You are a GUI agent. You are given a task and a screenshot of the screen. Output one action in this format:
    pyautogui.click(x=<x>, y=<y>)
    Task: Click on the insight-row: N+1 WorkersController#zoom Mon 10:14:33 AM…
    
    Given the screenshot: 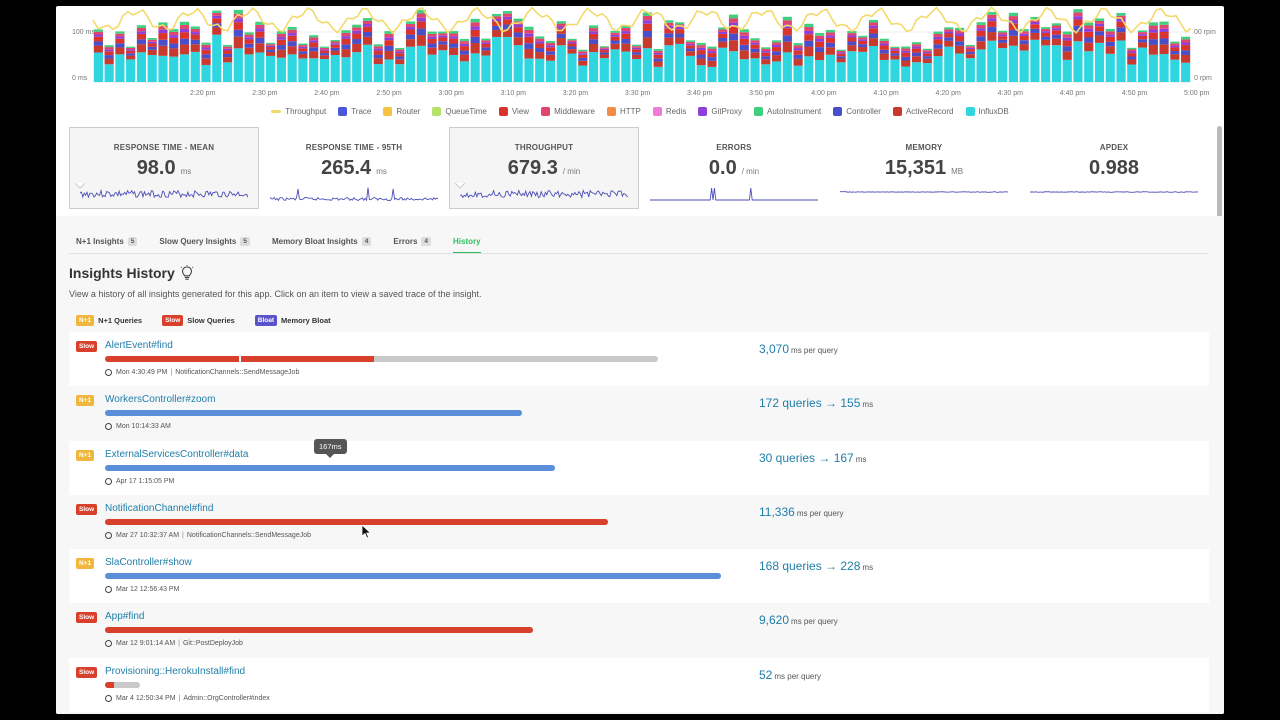 What is the action you would take?
    pyautogui.click(x=639, y=413)
    